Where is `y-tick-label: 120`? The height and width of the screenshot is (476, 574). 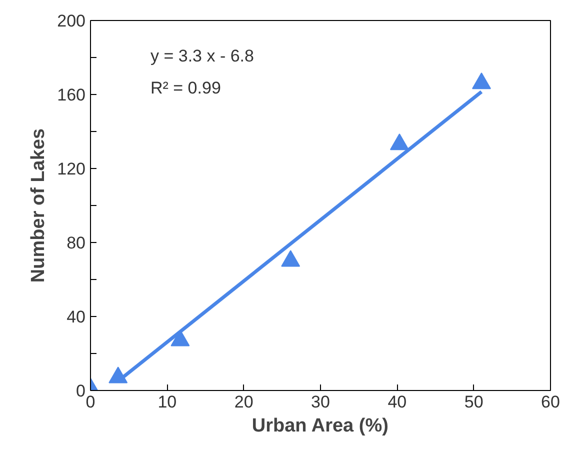
y-tick-label: 120 is located at coordinates (71, 169).